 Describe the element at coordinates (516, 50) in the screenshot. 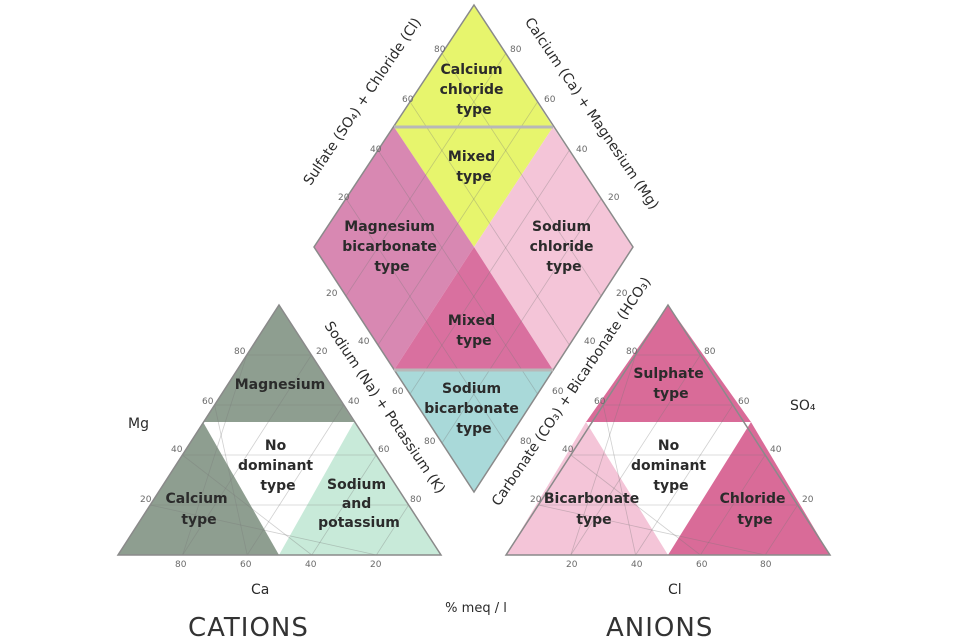

I see `tick-dur-0: 80` at that location.